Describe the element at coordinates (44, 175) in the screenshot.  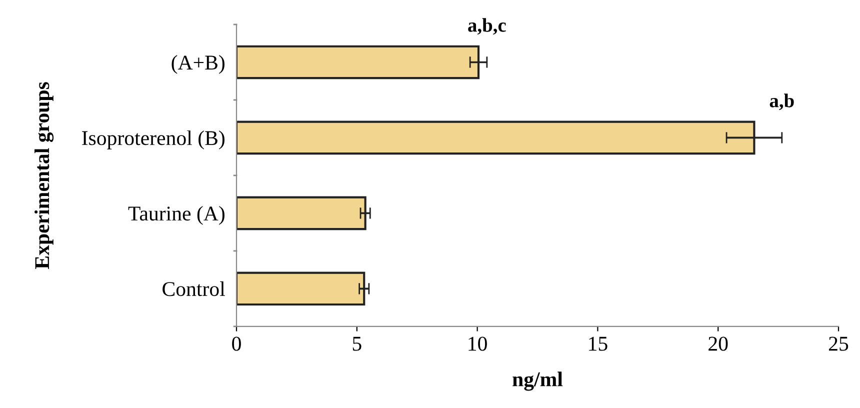
I see `y-axis-title: Experimental groups` at that location.